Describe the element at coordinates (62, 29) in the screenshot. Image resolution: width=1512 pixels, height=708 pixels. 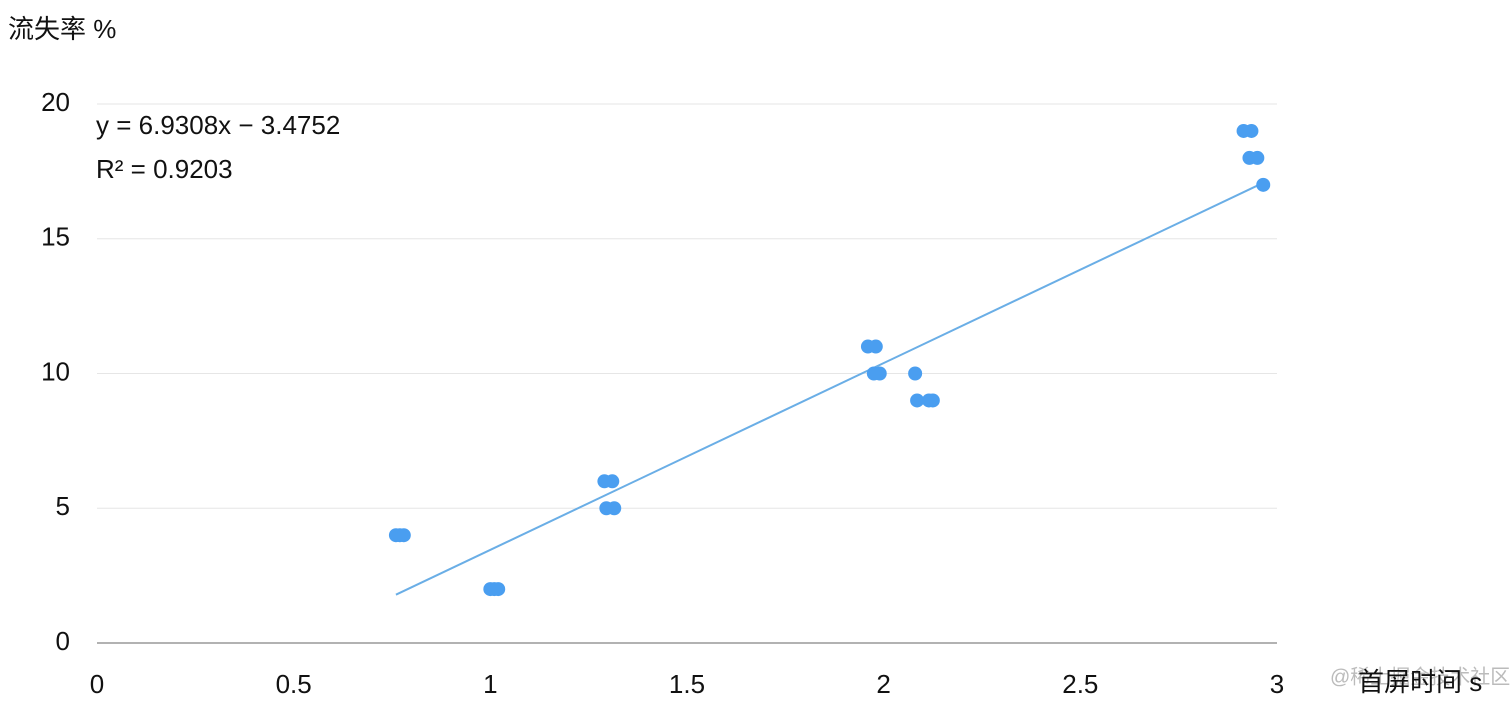
I see `y-axis-title: 流失率 %` at that location.